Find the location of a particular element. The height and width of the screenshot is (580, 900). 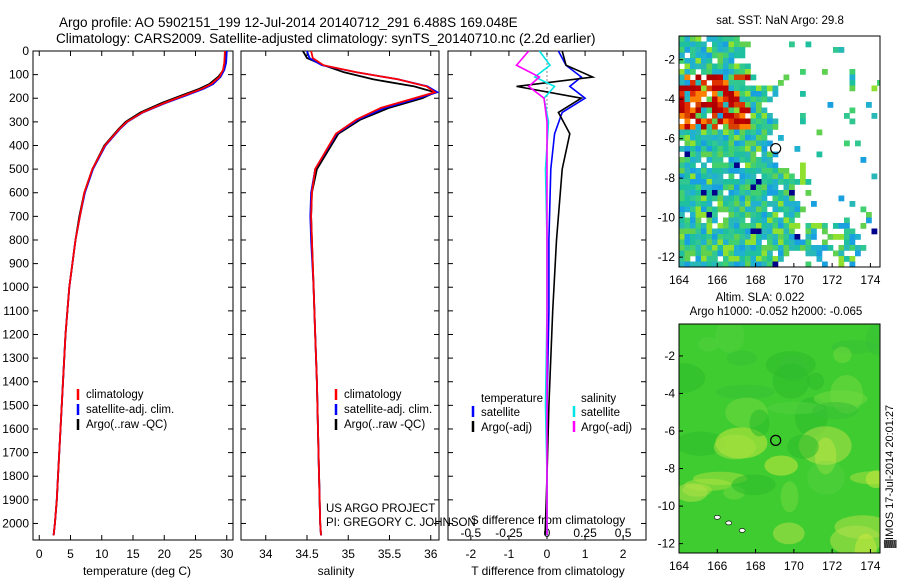

salinity-xtick-label: 34.5 is located at coordinates (307, 554).